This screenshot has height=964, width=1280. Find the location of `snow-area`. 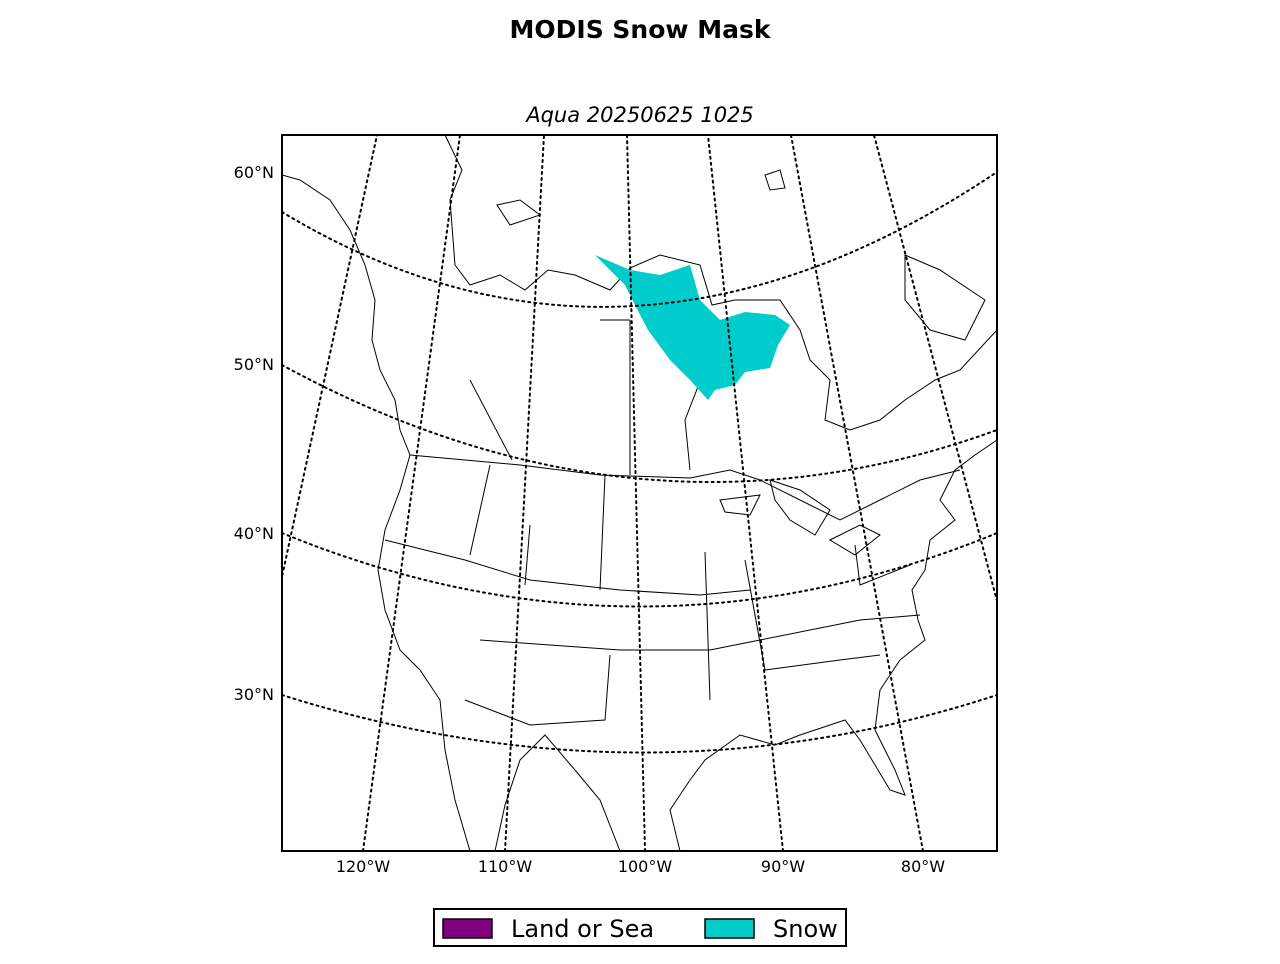

snow-area is located at coordinates (692, 327).